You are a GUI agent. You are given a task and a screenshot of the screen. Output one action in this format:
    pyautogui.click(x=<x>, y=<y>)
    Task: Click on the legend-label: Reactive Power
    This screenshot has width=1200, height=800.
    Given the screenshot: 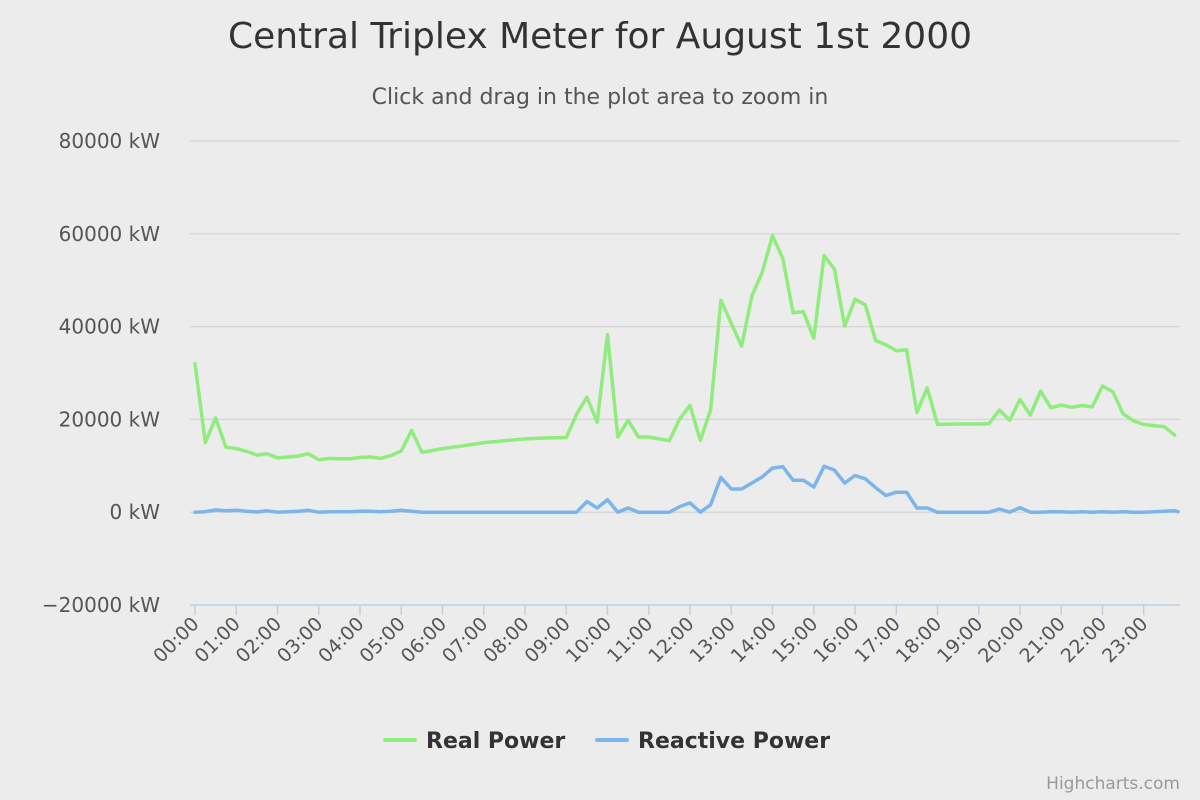 What is the action you would take?
    pyautogui.click(x=734, y=741)
    